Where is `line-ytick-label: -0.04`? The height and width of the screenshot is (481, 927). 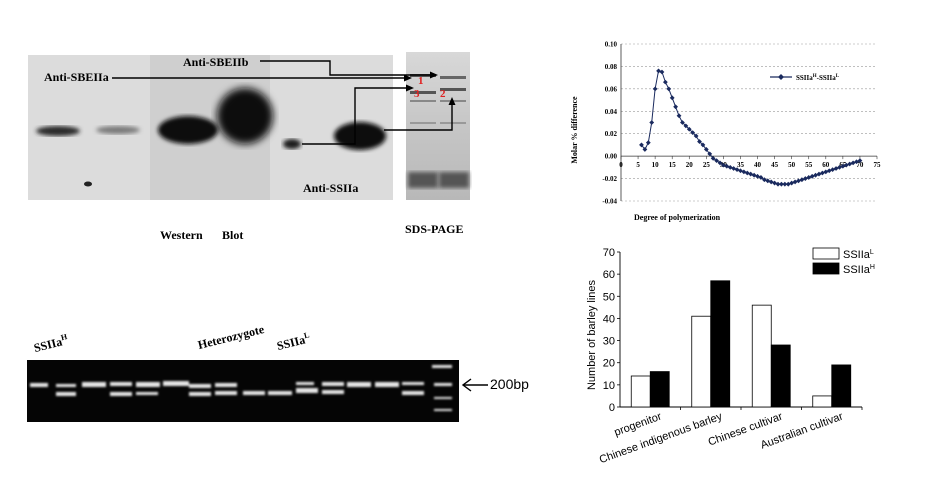
line-ytick-label: -0.04 is located at coordinates (609, 202).